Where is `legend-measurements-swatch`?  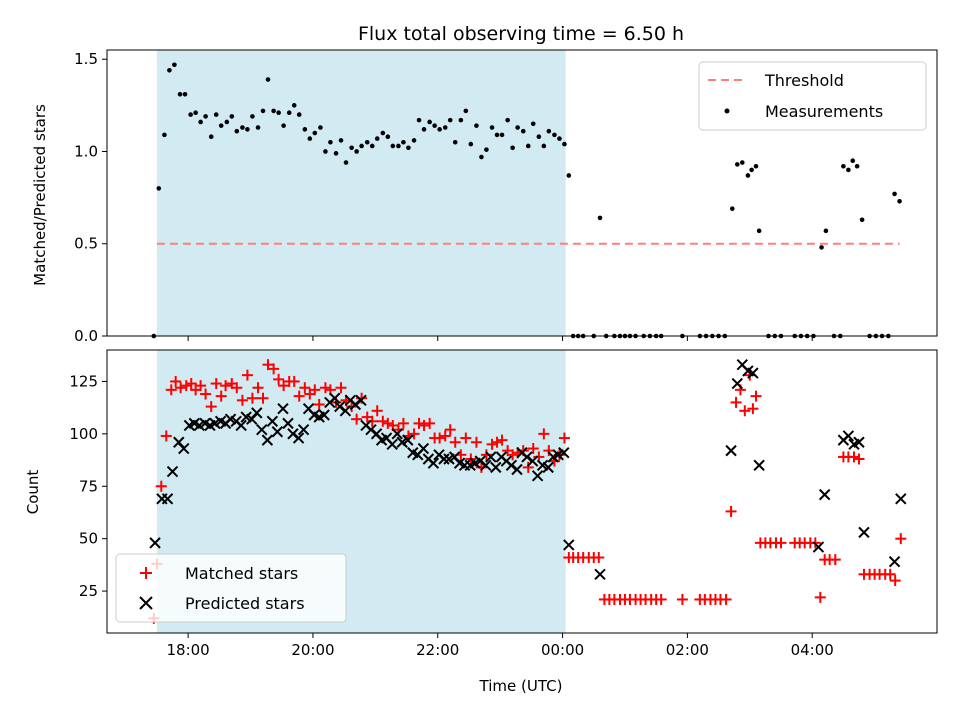 legend-measurements-swatch is located at coordinates (727, 111).